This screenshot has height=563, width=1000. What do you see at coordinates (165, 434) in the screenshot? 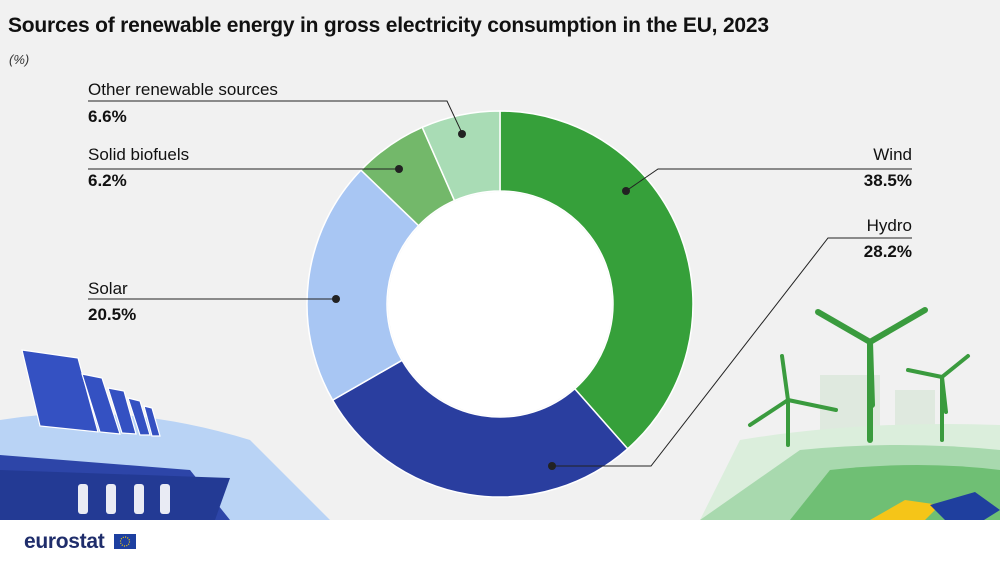
I see `solar-landscape-illustration` at bounding box center [165, 434].